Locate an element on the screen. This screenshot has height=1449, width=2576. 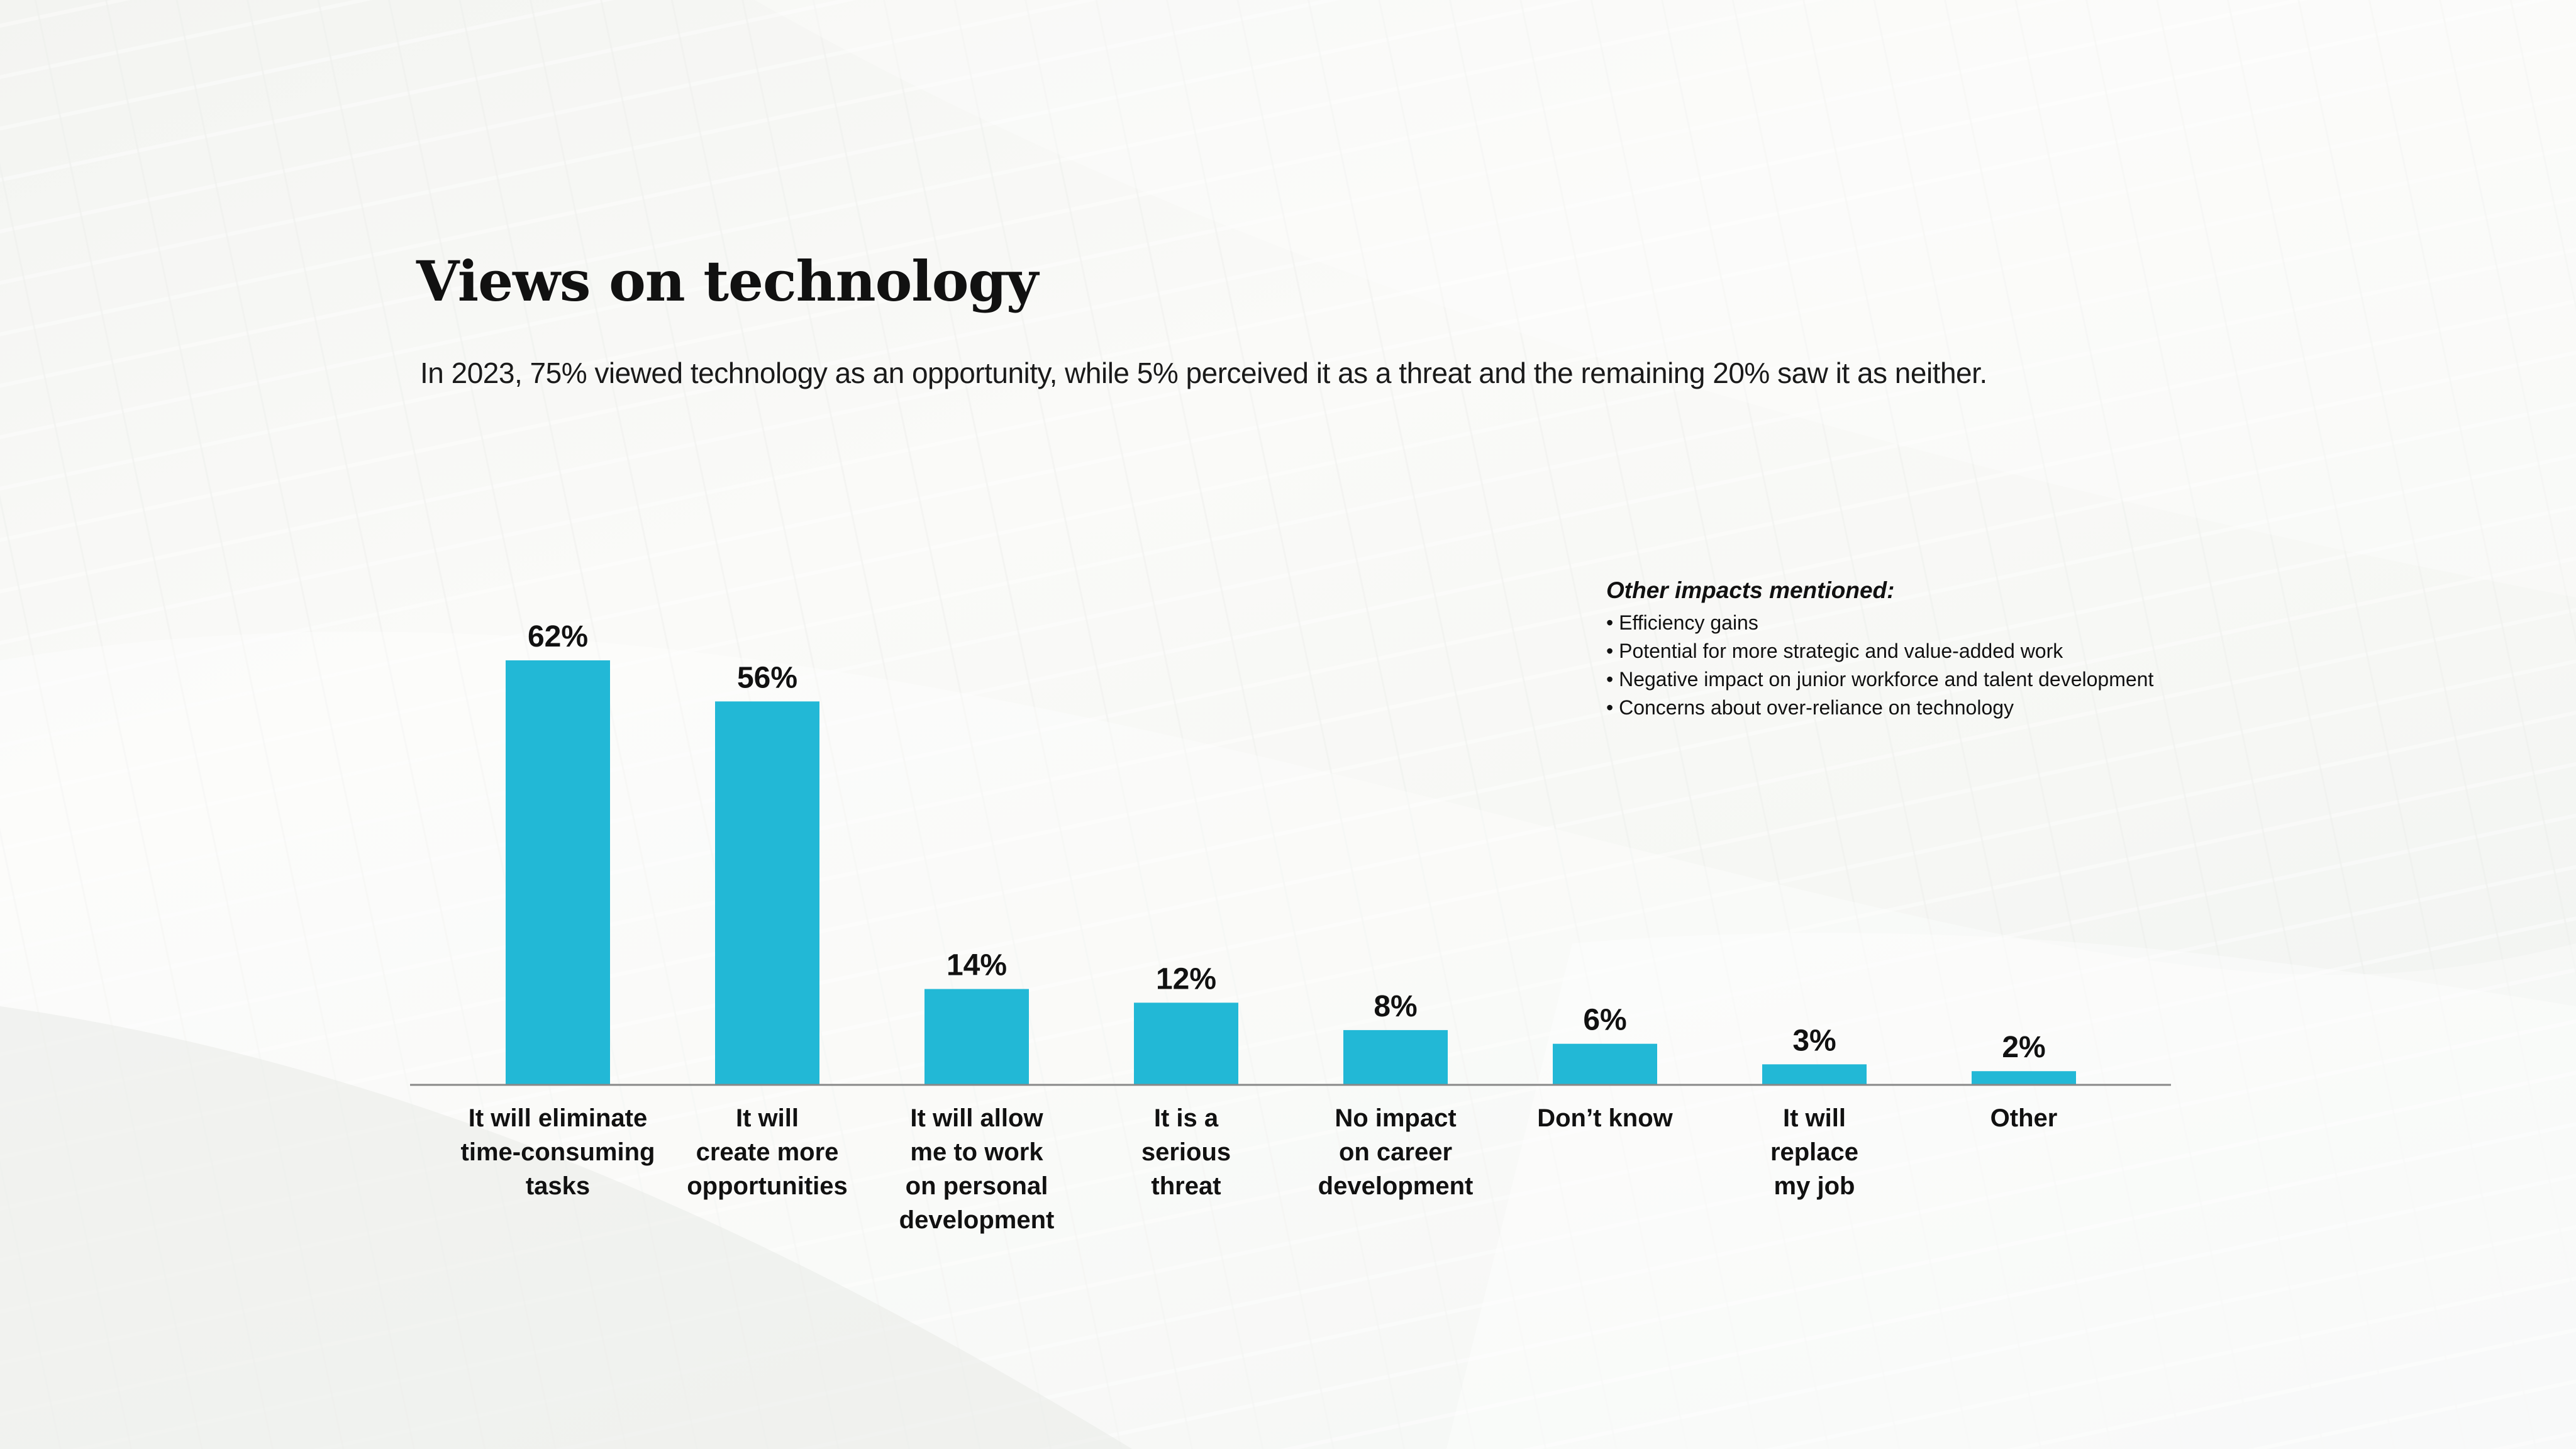
data-label: 6% is located at coordinates (1604, 1020).